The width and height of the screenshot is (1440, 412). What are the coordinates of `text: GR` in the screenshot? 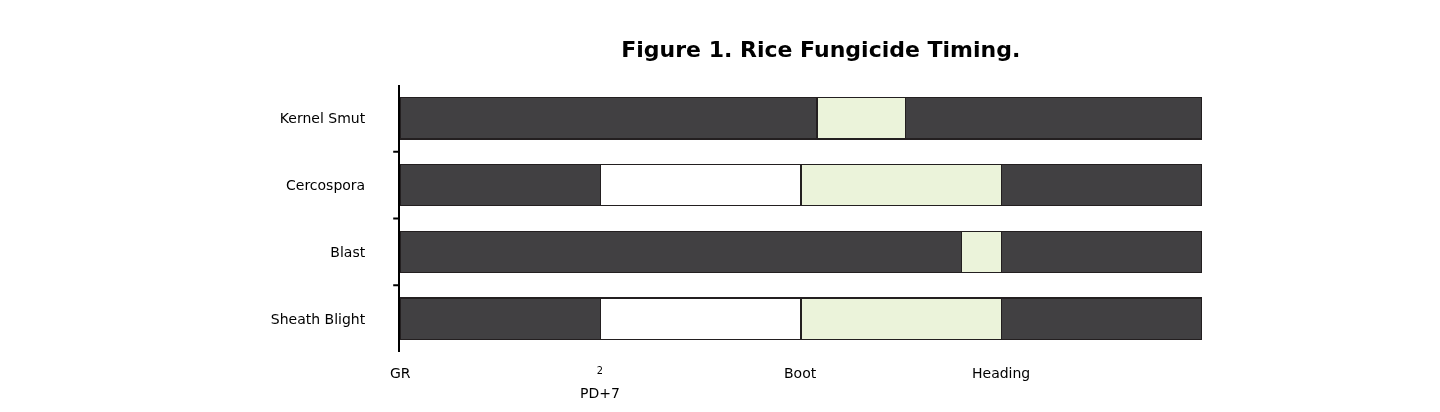 It's located at (400, 373).